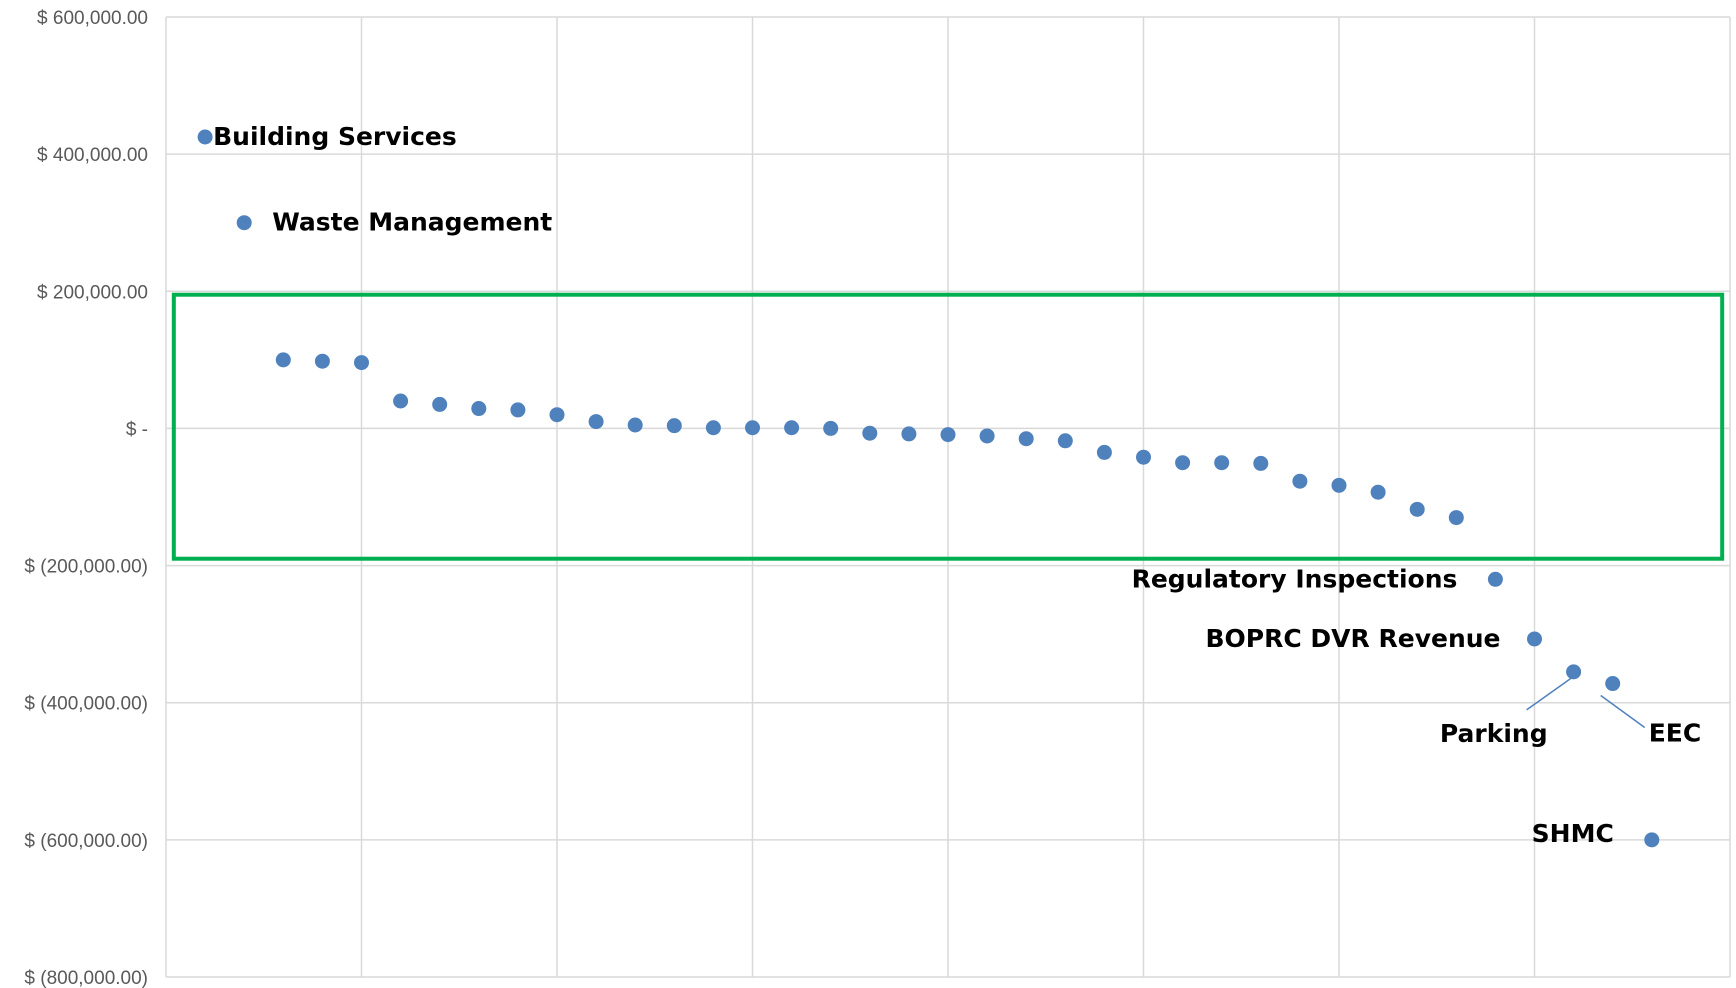 The width and height of the screenshot is (1736, 988). What do you see at coordinates (335, 136) in the screenshot?
I see `point-label: Building Services` at bounding box center [335, 136].